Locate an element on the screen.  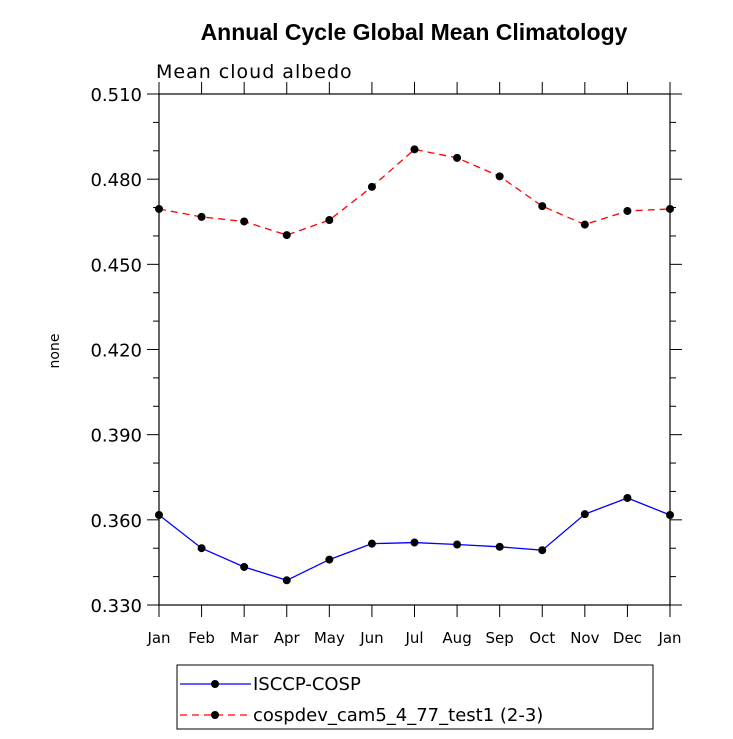
x-tick-label: Sep is located at coordinates (500, 638).